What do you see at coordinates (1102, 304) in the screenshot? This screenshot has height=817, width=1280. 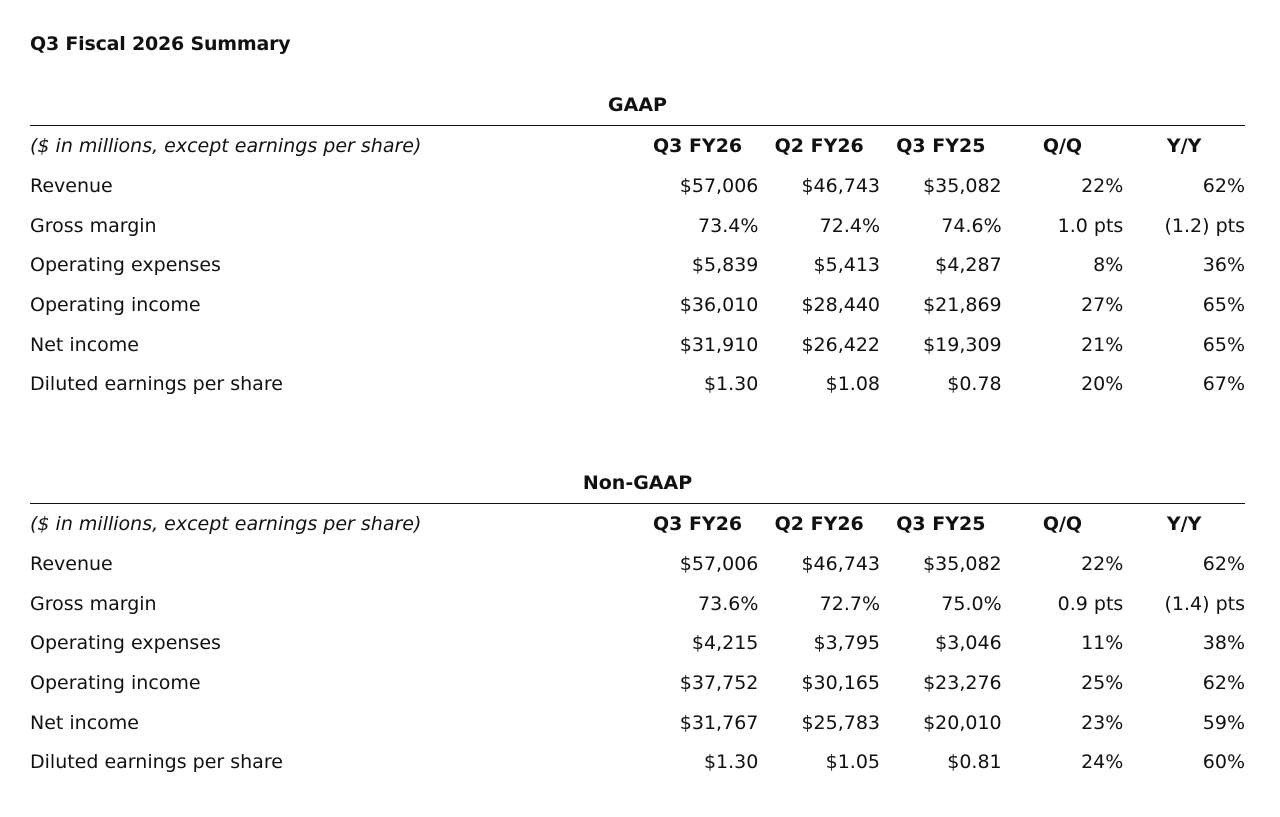 I see `cell-value: 27%` at bounding box center [1102, 304].